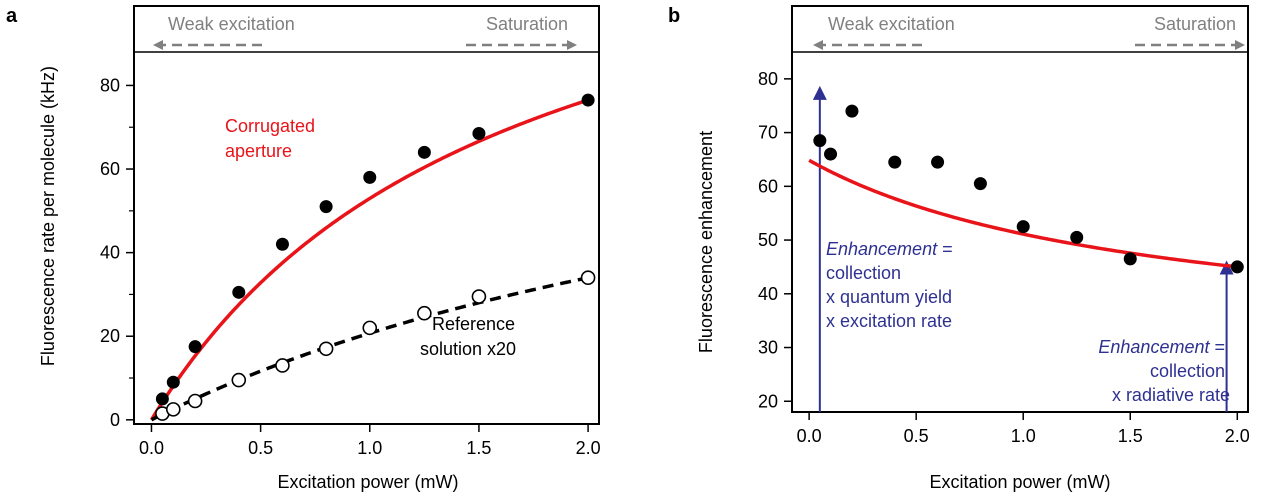 This screenshot has height=502, width=1270. I want to click on fit-curve-reference, so click(369, 349).